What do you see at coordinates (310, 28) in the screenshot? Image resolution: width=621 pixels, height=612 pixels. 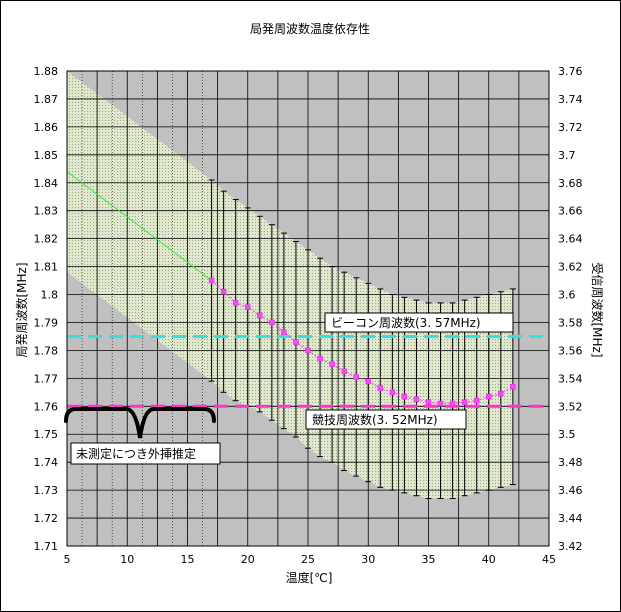 I see `chart-title: 局発周波数温度依存性` at bounding box center [310, 28].